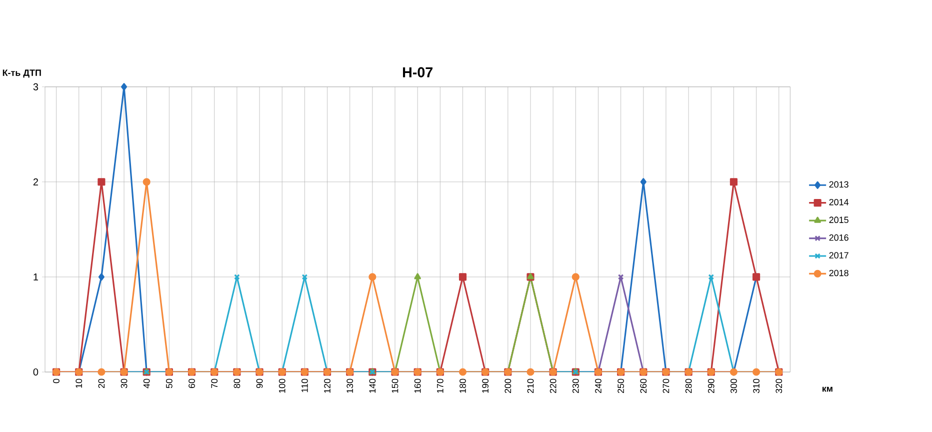 The image size is (932, 432). I want to click on x-tick-label: 200, so click(508, 386).